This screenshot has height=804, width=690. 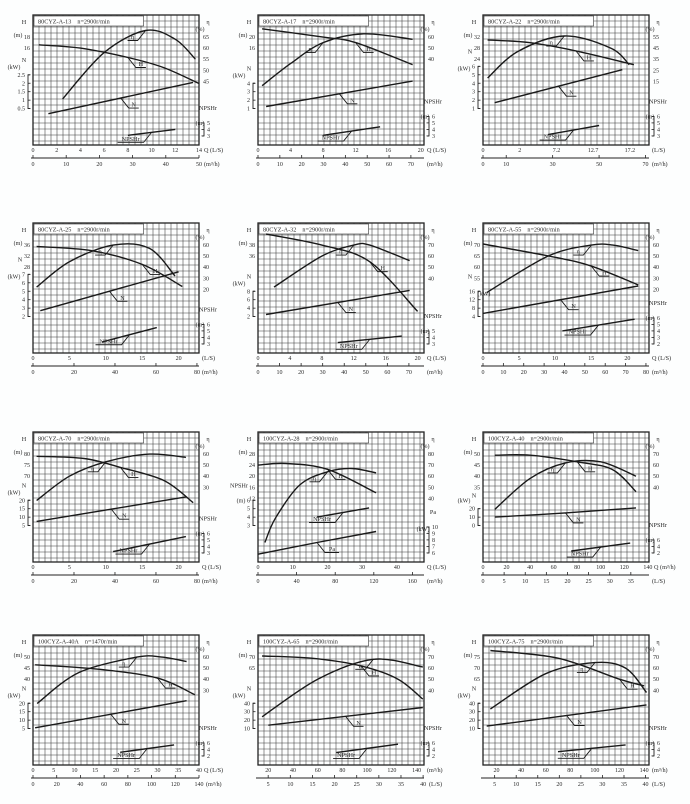 I want to click on tick-label: 0, so click(x=33, y=165).